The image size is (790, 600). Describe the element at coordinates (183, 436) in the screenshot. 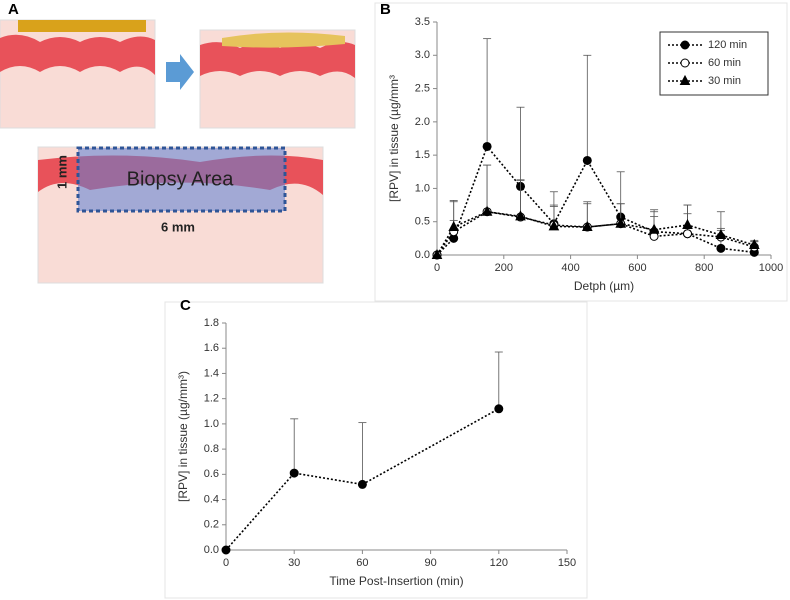

I see `y-axis-label: [RPV] in tissue (µg/mm³)` at that location.